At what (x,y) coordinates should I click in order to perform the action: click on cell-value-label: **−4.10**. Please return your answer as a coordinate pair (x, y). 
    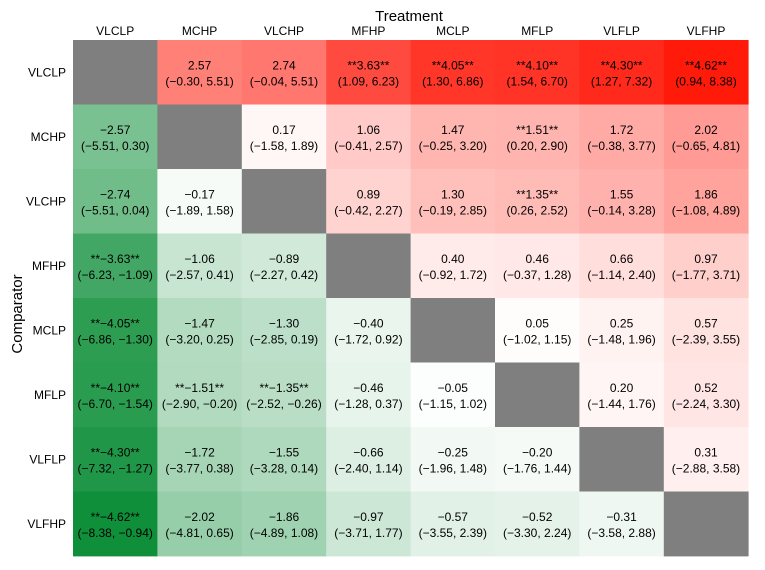
    Looking at the image, I should click on (115, 388).